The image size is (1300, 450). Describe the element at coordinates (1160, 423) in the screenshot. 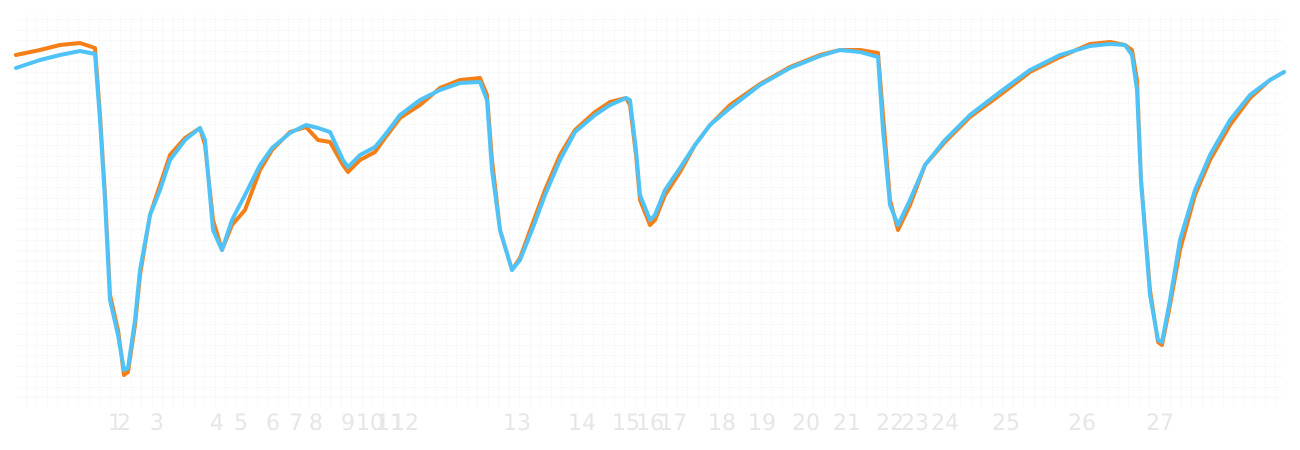

I see `x-tick-label: 27` at that location.